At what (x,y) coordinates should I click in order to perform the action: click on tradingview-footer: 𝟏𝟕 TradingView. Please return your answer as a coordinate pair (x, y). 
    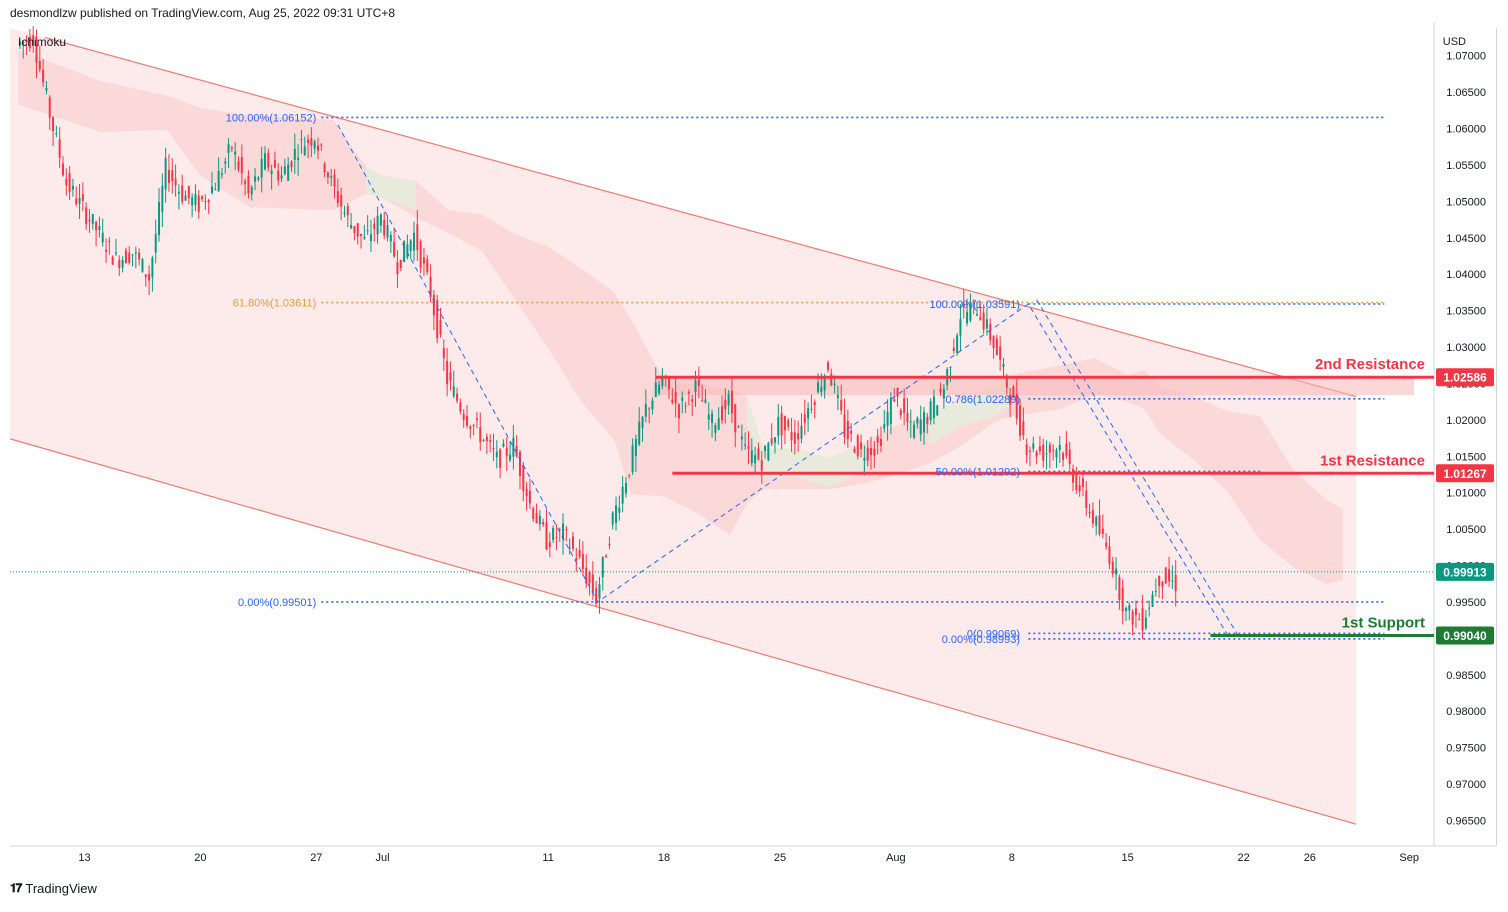
    Looking at the image, I should click on (53, 888).